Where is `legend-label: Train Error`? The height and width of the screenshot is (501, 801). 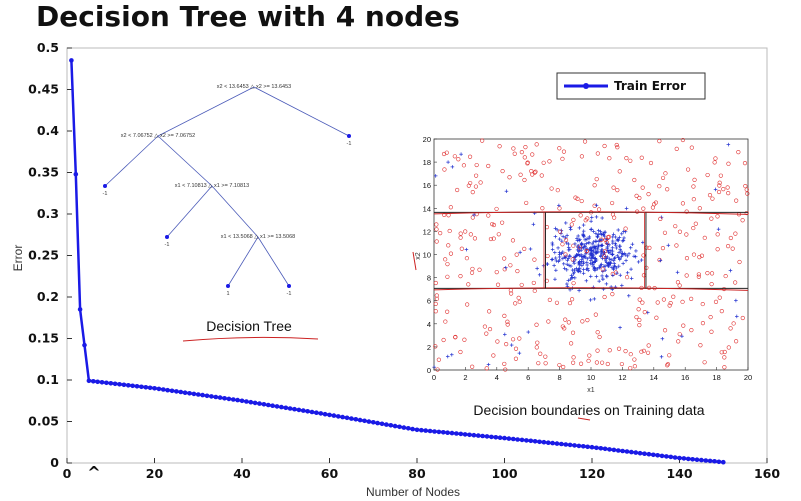 legend-label: Train Error is located at coordinates (650, 86).